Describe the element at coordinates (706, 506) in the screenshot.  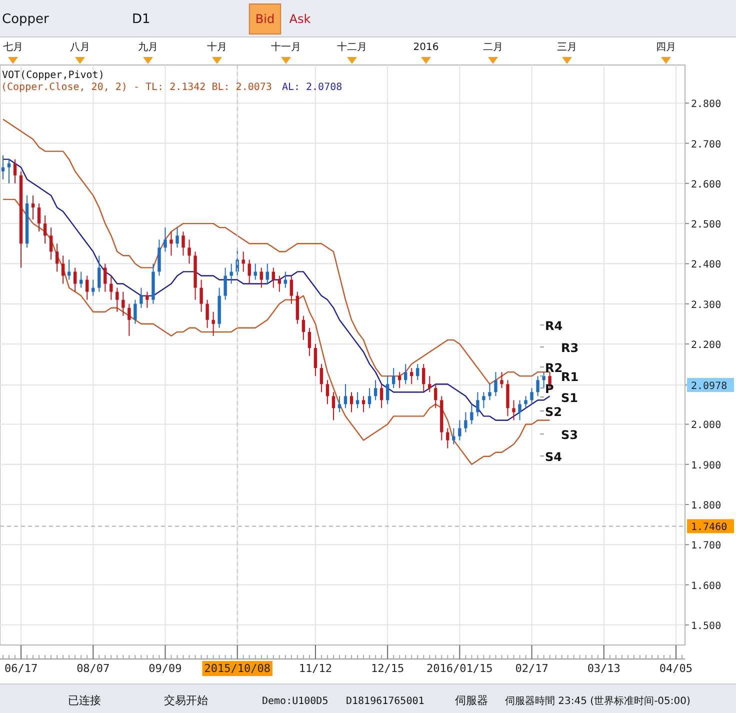
I see `y-tick-label: 1.800` at that location.